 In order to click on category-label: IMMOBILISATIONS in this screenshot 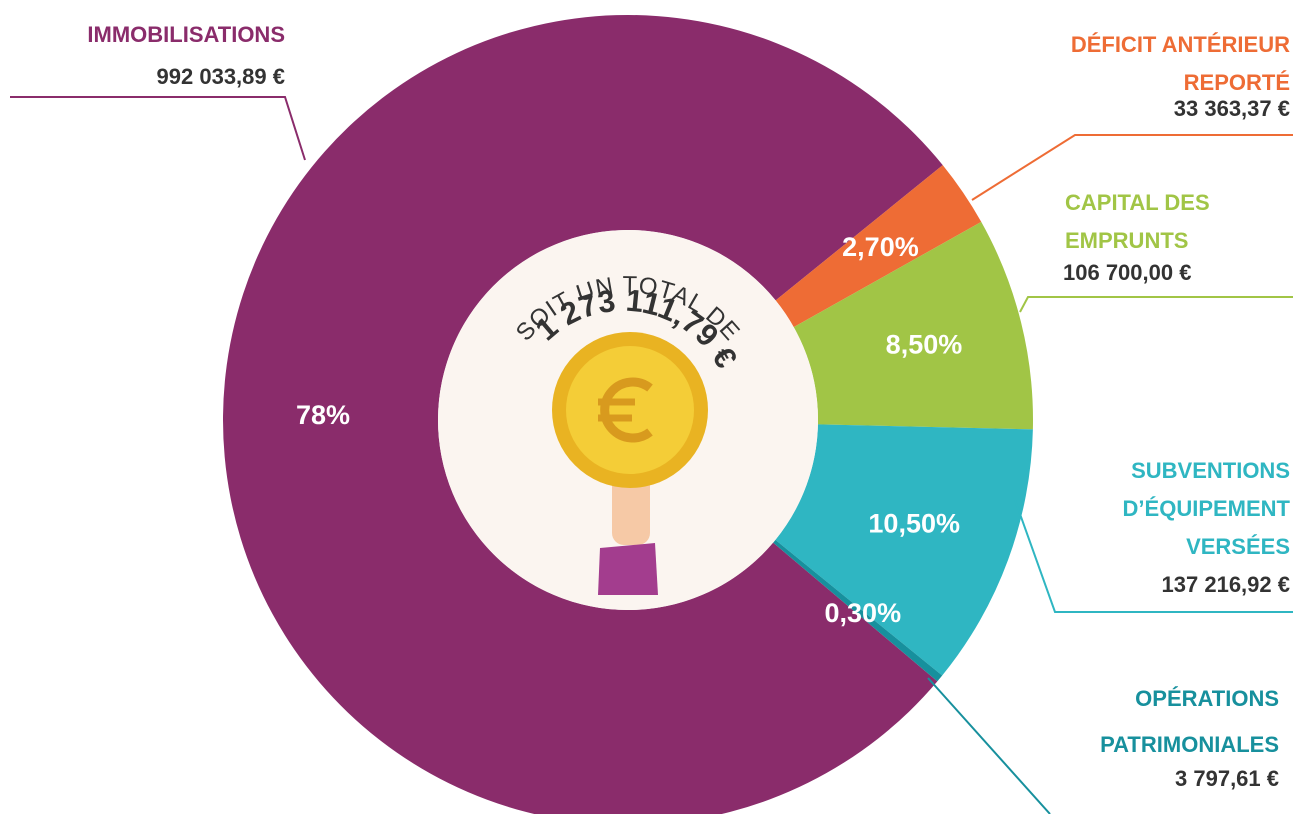, I will do `click(186, 34)`.